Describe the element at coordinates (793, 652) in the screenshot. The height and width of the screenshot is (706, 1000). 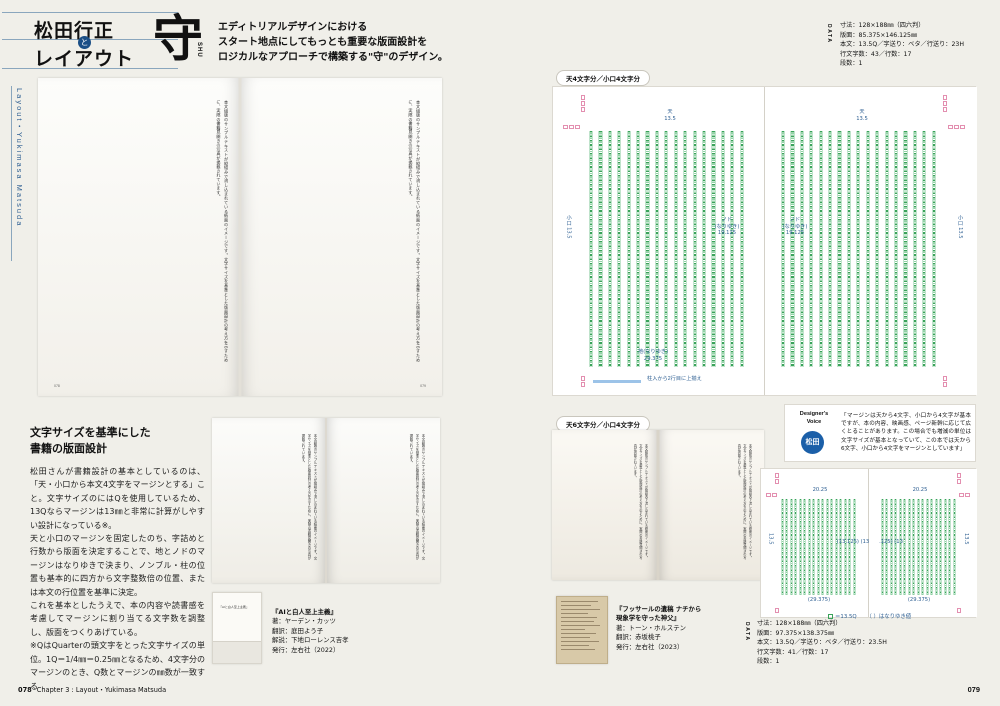
I see `data-bottom-line-3: 行文字数：41／行数：17` at that location.